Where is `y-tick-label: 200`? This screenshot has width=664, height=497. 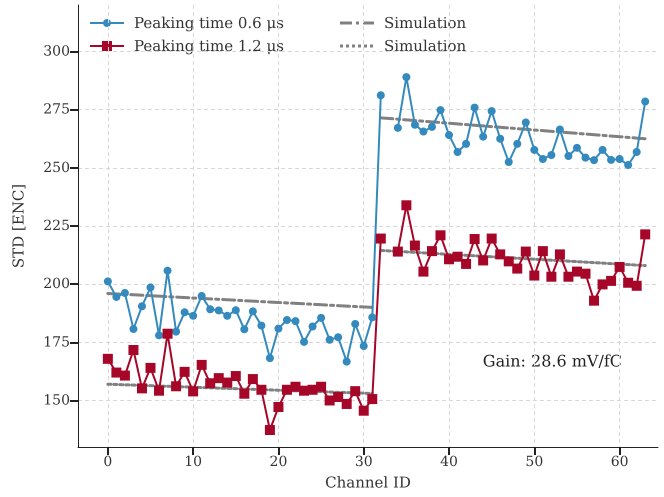 y-tick-label: 200 is located at coordinates (56, 284).